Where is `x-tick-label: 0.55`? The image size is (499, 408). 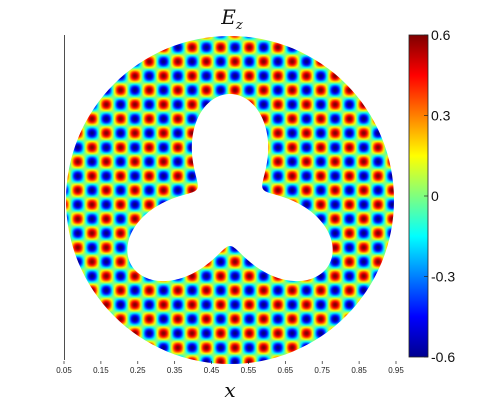 x-tick-label: 0.55 is located at coordinates (249, 370).